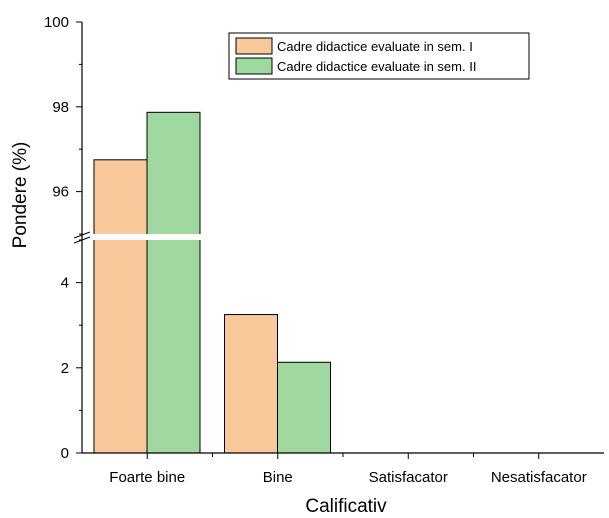  I want to click on bar-2-foarte-bine, so click(173, 282).